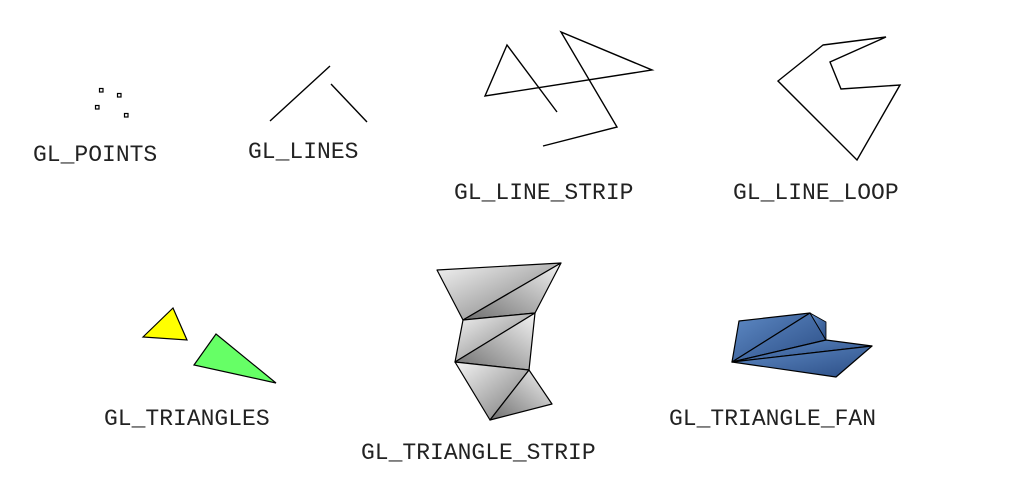 The height and width of the screenshot is (495, 1012). I want to click on triangle-fan-figure, so click(802, 345).